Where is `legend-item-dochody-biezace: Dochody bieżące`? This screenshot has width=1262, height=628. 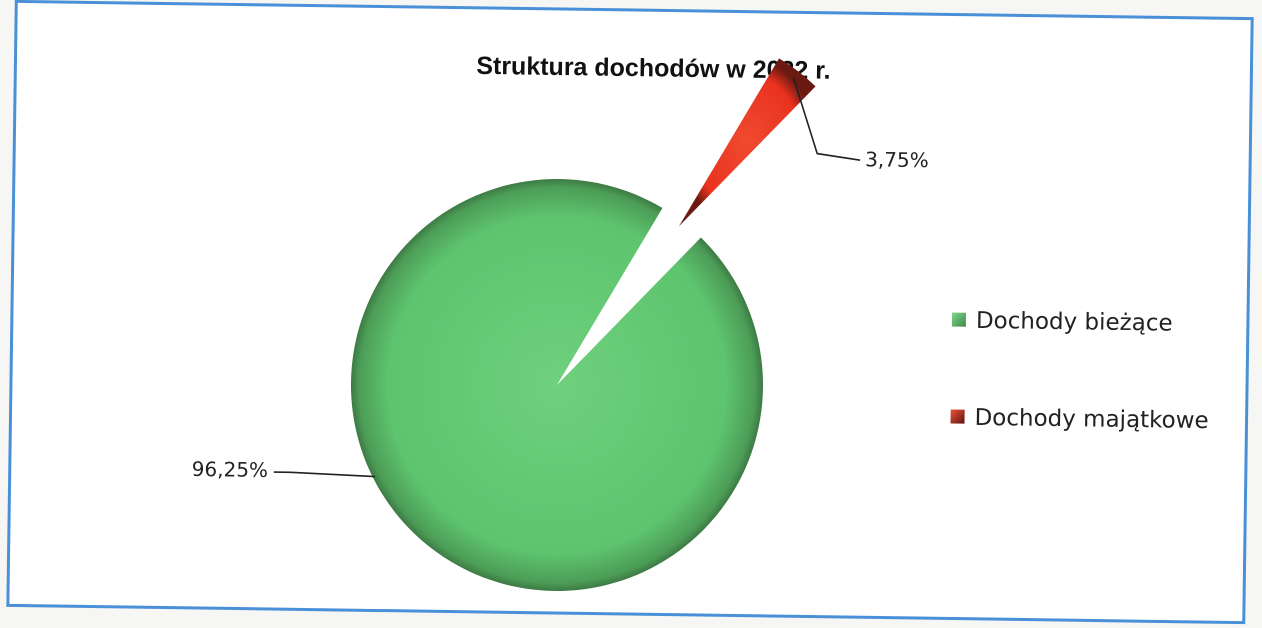 legend-item-dochody-biezace: Dochody bieżące is located at coordinates (1062, 322).